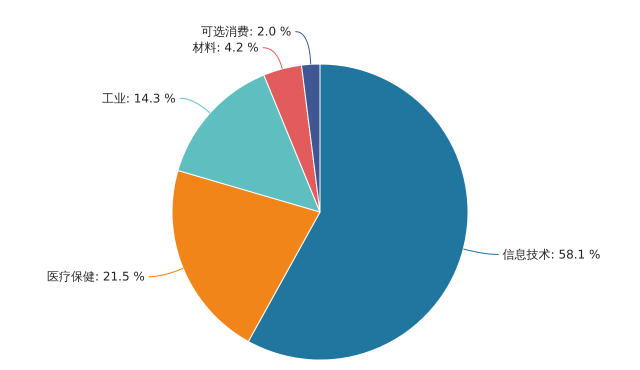 The width and height of the screenshot is (640, 370). I want to click on slice-label: 材料: 4.2 %, so click(225, 47).